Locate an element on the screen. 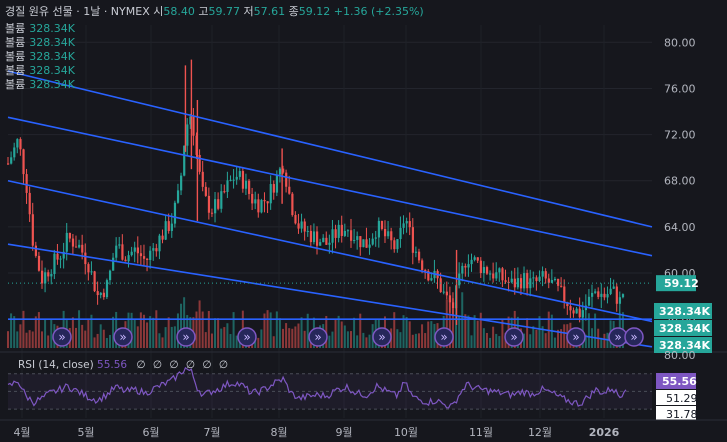  rsi-title: RSI (14, close) is located at coordinates (56, 365).